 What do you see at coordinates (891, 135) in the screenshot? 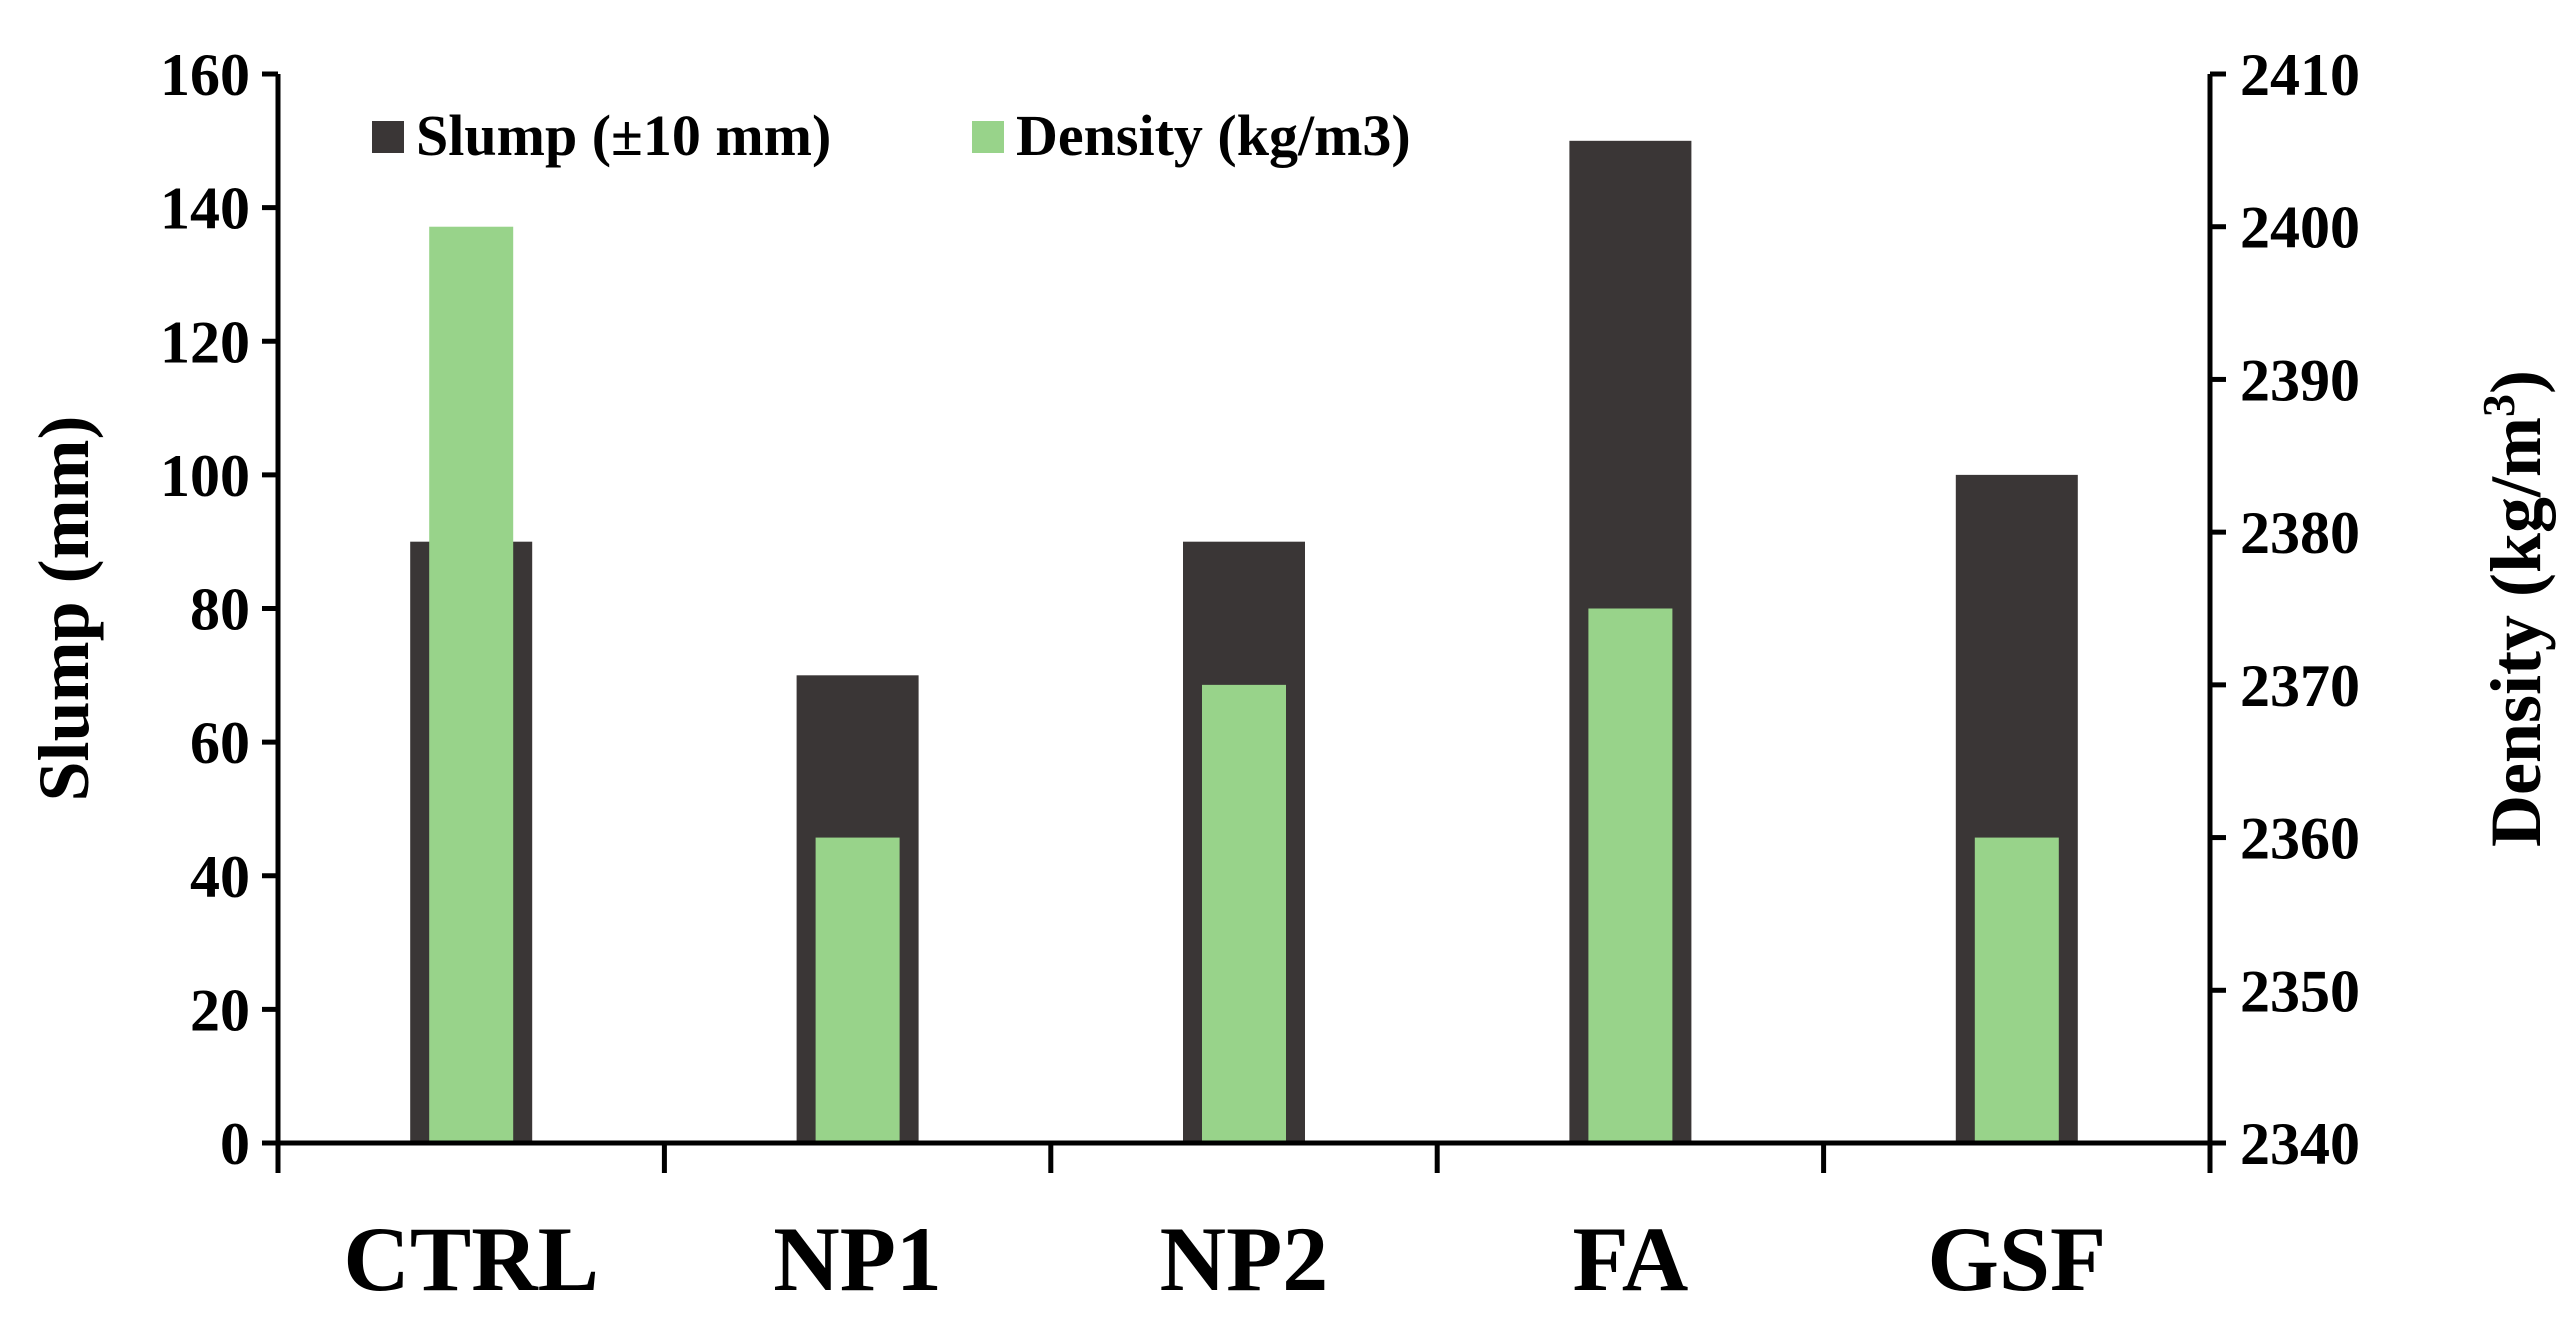
I see `legend: Slump (±10 mm) Density (kg/m3)` at bounding box center [891, 135].